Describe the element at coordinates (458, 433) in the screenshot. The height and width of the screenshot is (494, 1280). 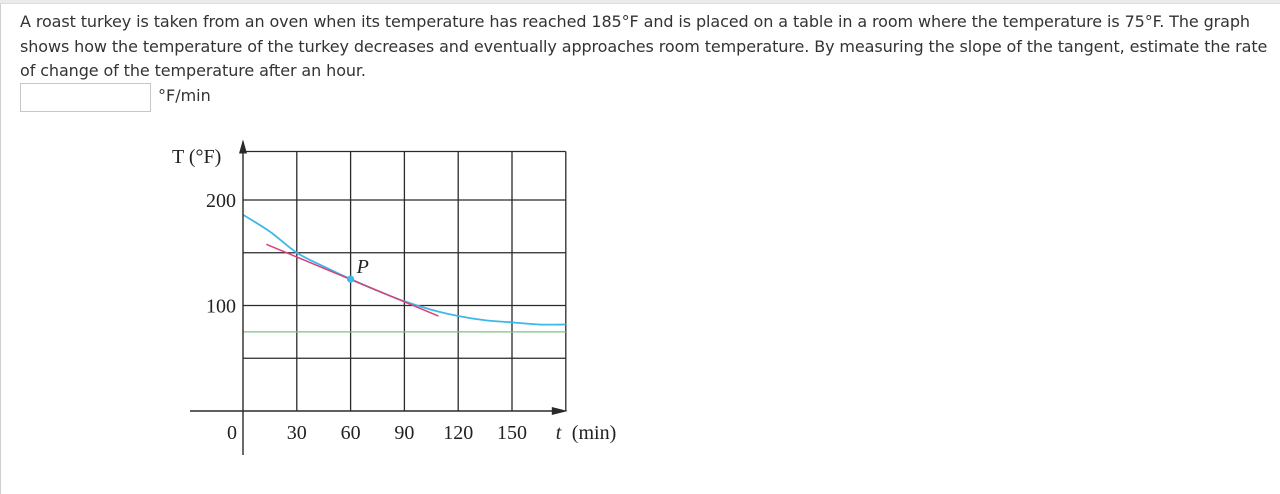
I see `x-tick-label: 120` at that location.